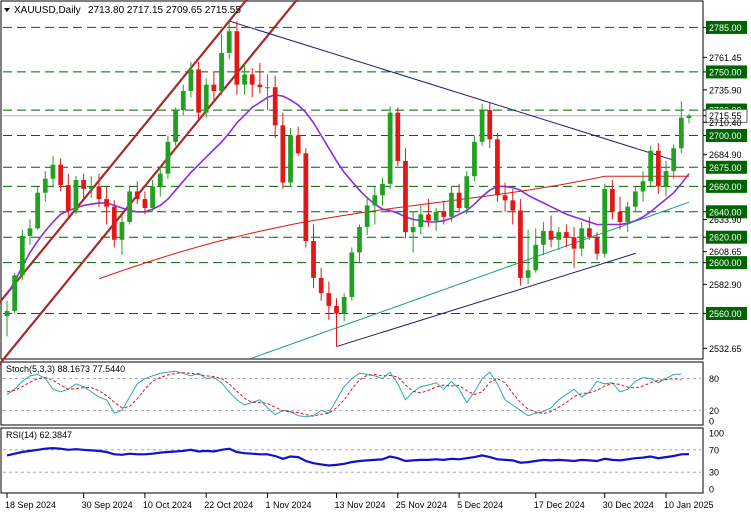 The width and height of the screenshot is (751, 515). Describe the element at coordinates (725, 123) in the screenshot. I see `price-tick-label: 2710.40` at that location.